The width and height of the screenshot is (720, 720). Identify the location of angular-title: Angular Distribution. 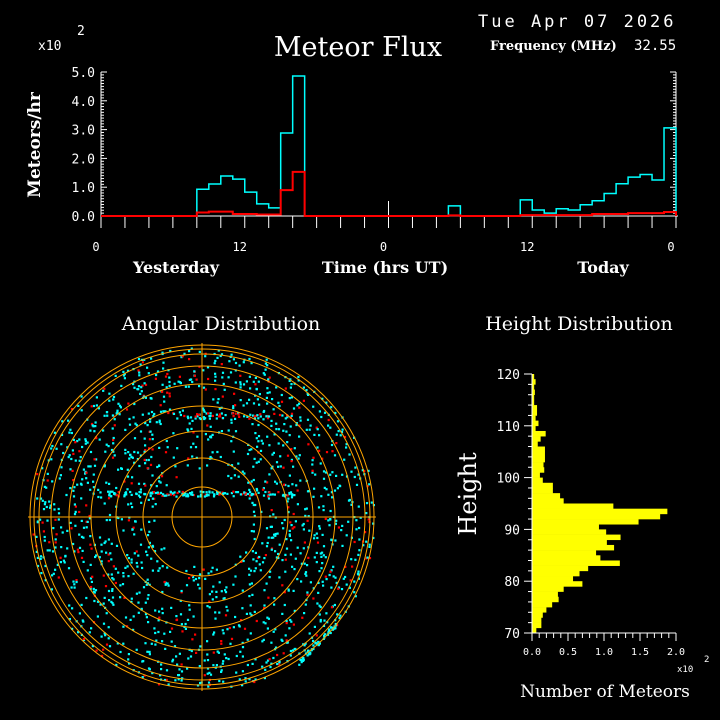
(221, 324).